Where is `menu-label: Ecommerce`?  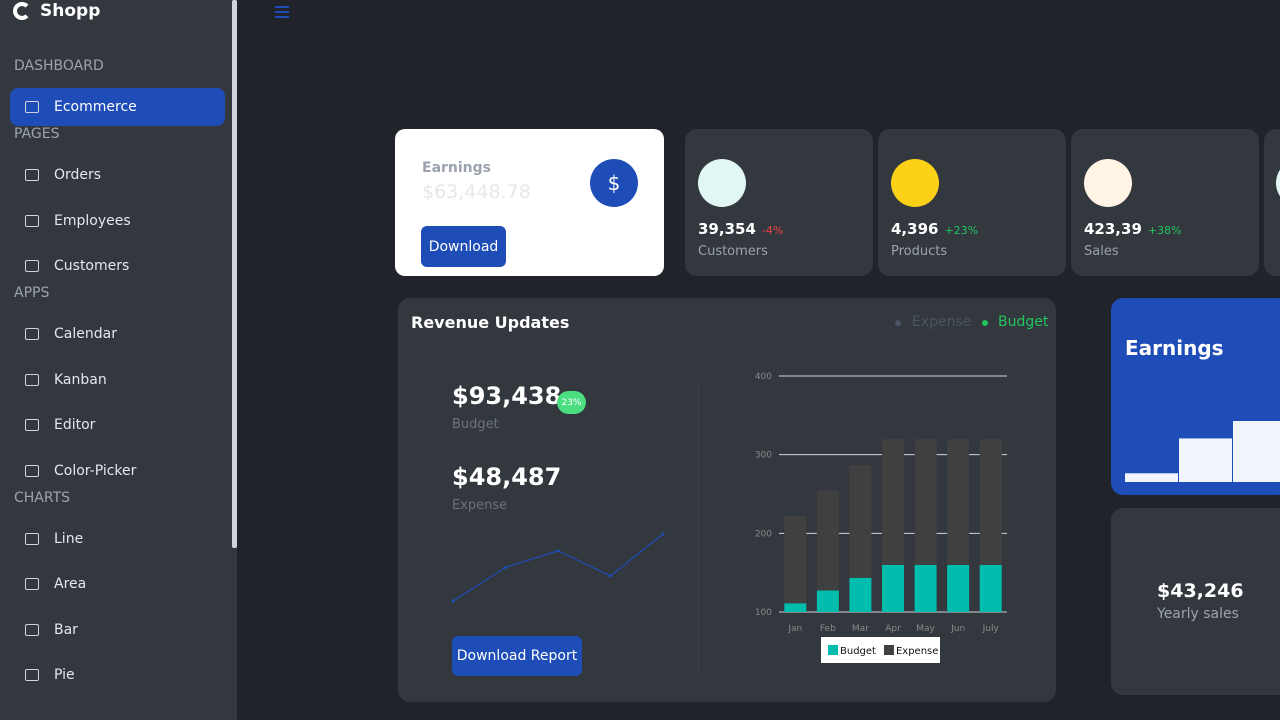 menu-label: Ecommerce is located at coordinates (95, 107).